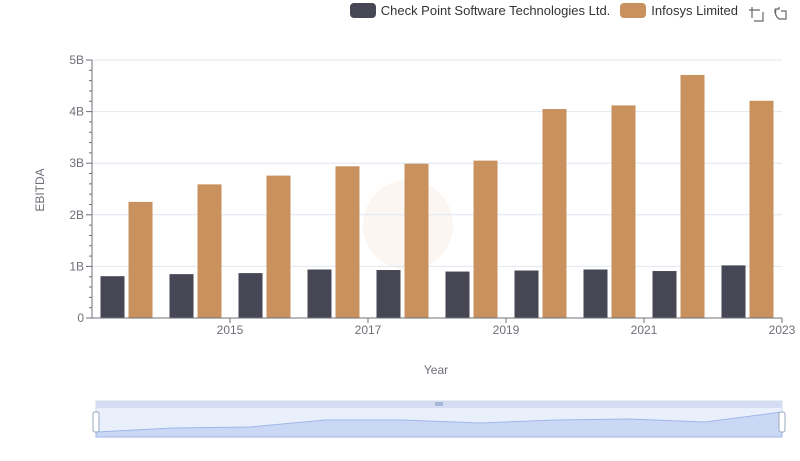 Image resolution: width=800 pixels, height=461 pixels. I want to click on legend-swatch-check-point, so click(362, 10).